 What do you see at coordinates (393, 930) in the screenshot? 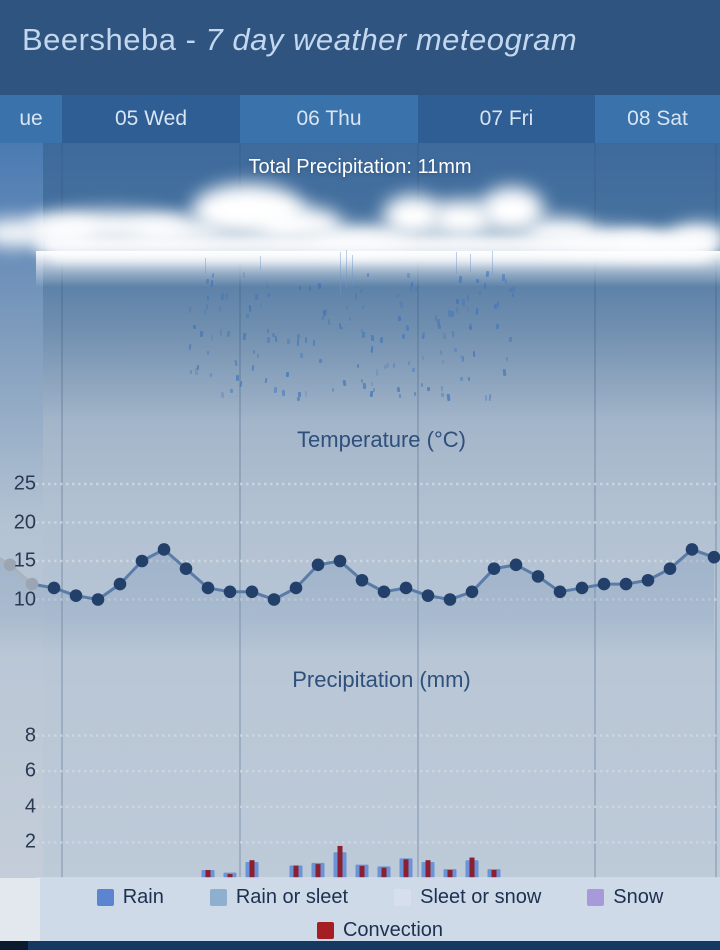
I see `legend-label: Convection` at bounding box center [393, 930].